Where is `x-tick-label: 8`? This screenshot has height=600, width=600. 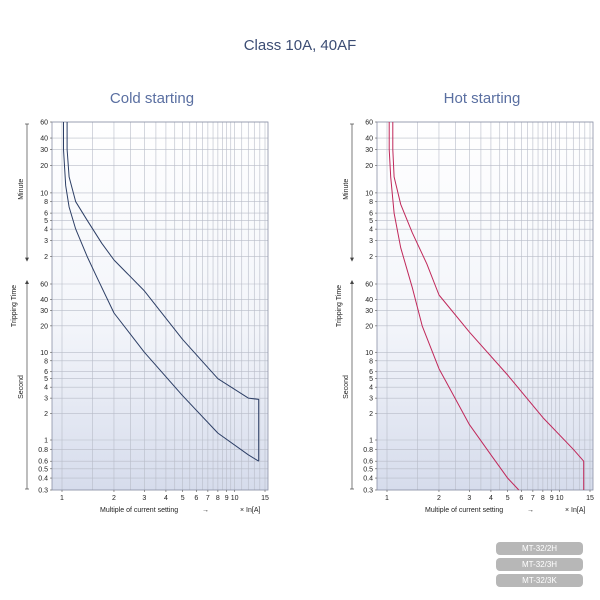
x-tick-label: 8 is located at coordinates (543, 498).